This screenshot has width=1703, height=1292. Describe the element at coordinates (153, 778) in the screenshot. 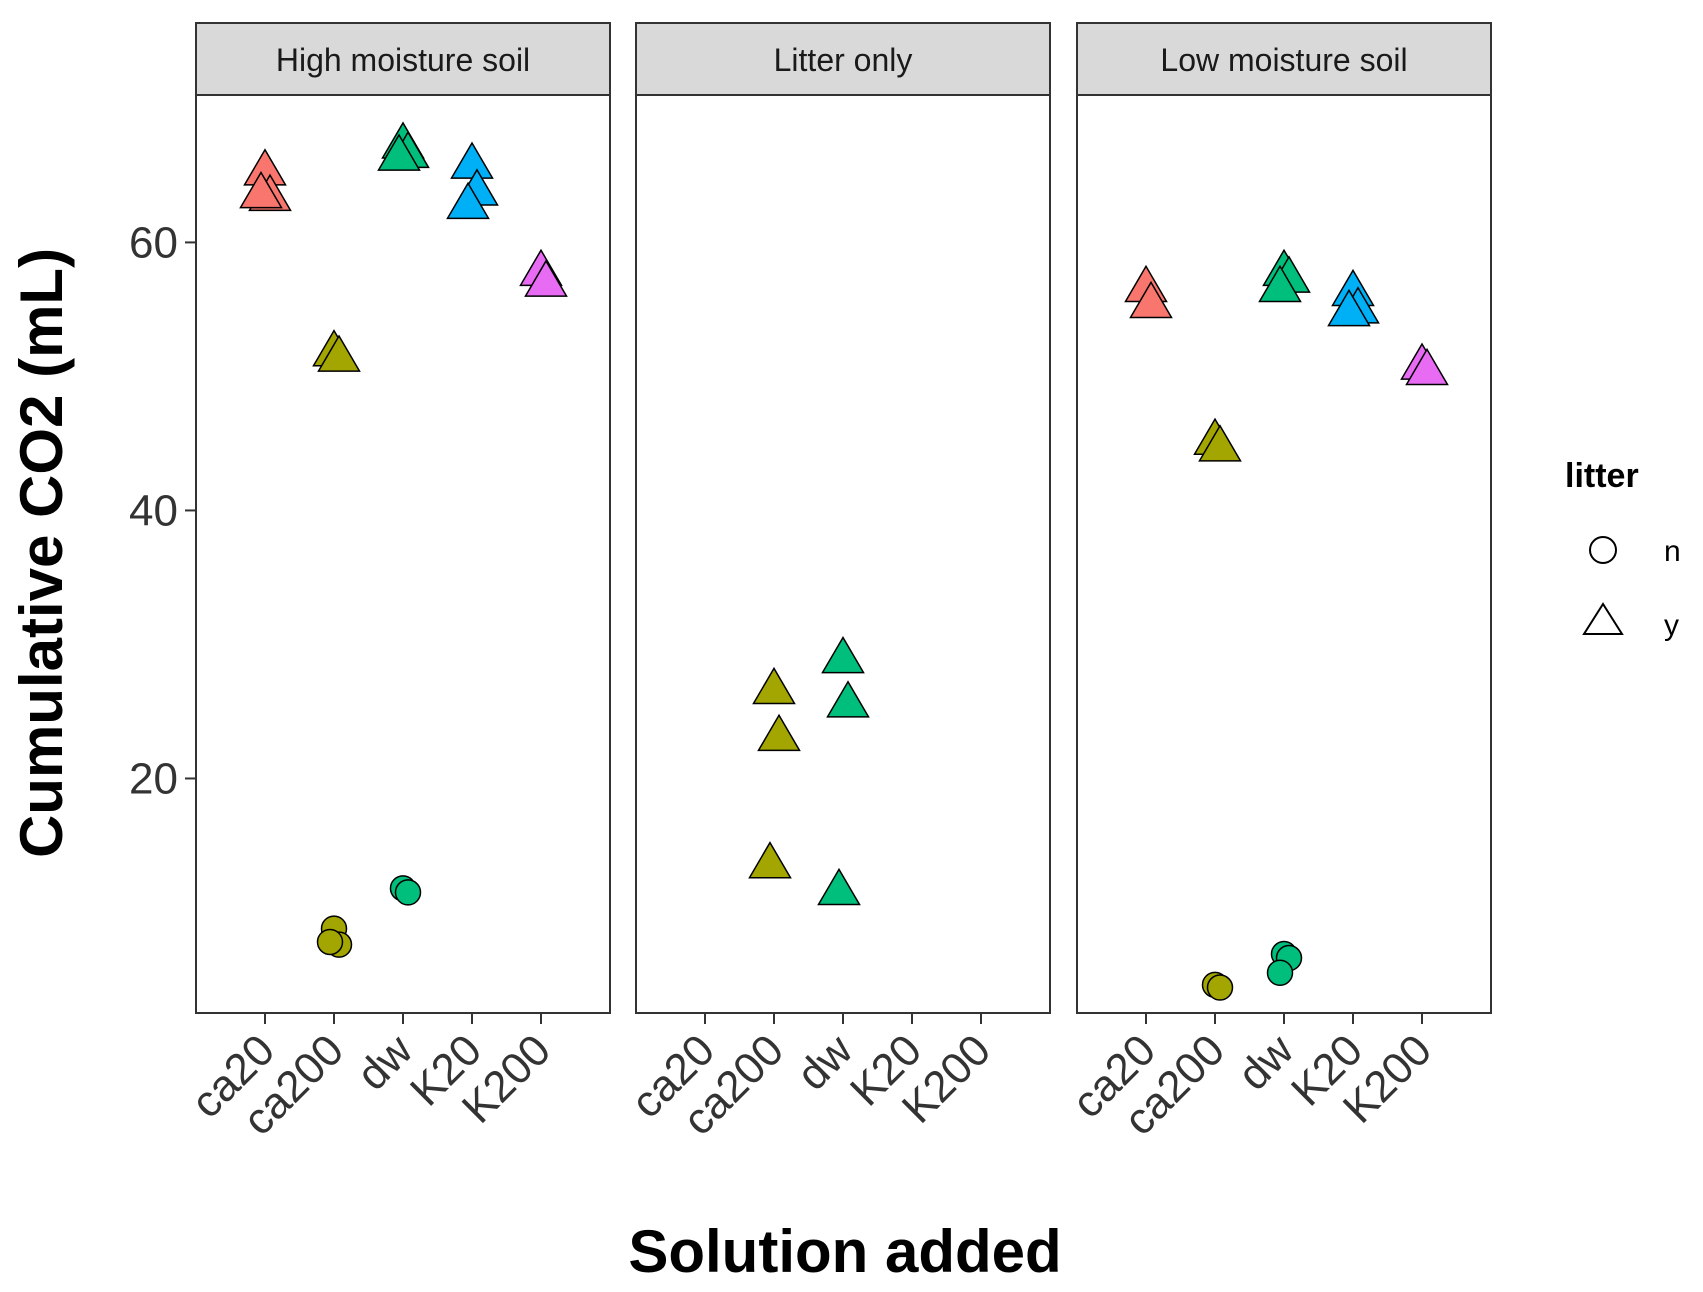

I see `y-tick-label: 20` at that location.